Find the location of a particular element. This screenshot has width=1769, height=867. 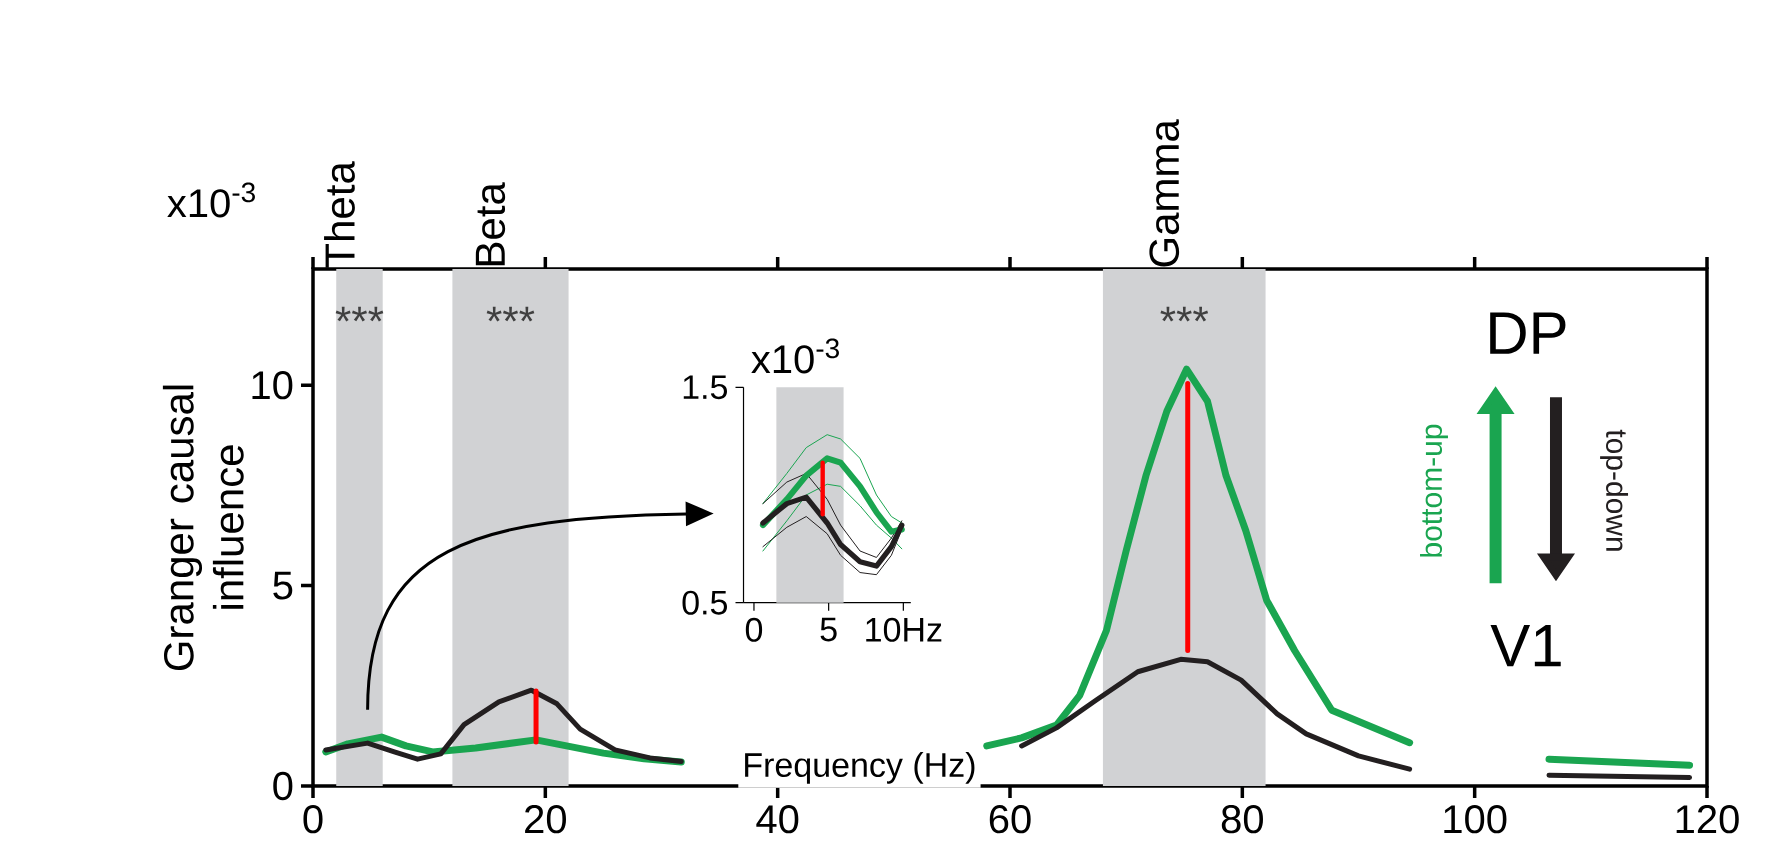

x-tick-label: 20 is located at coordinates (545, 819).